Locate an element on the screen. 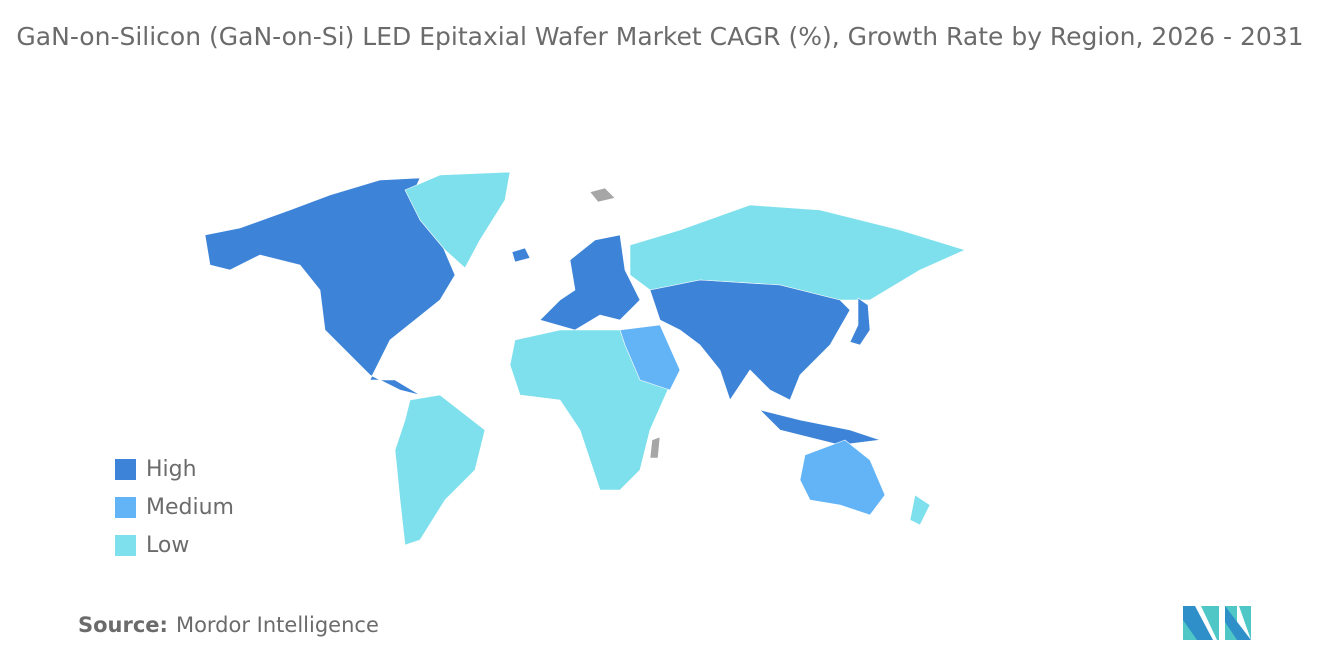 This screenshot has height=665, width=1320. region-no-data-madagascar is located at coordinates (655, 447).